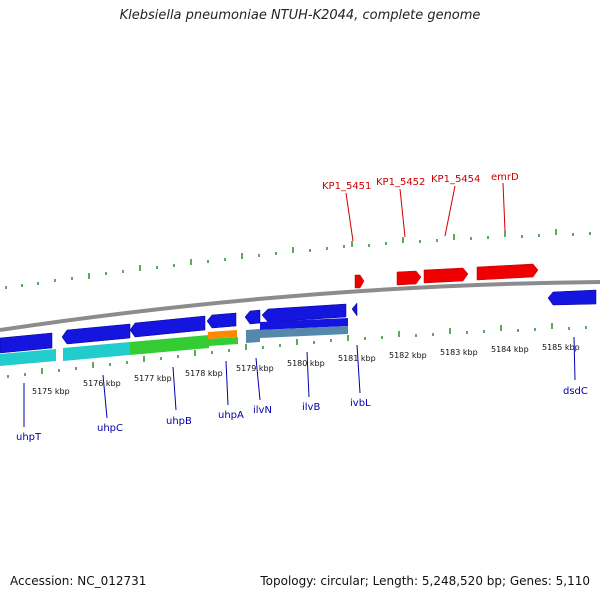  I want to click on gene-uhpB, so click(167, 326).